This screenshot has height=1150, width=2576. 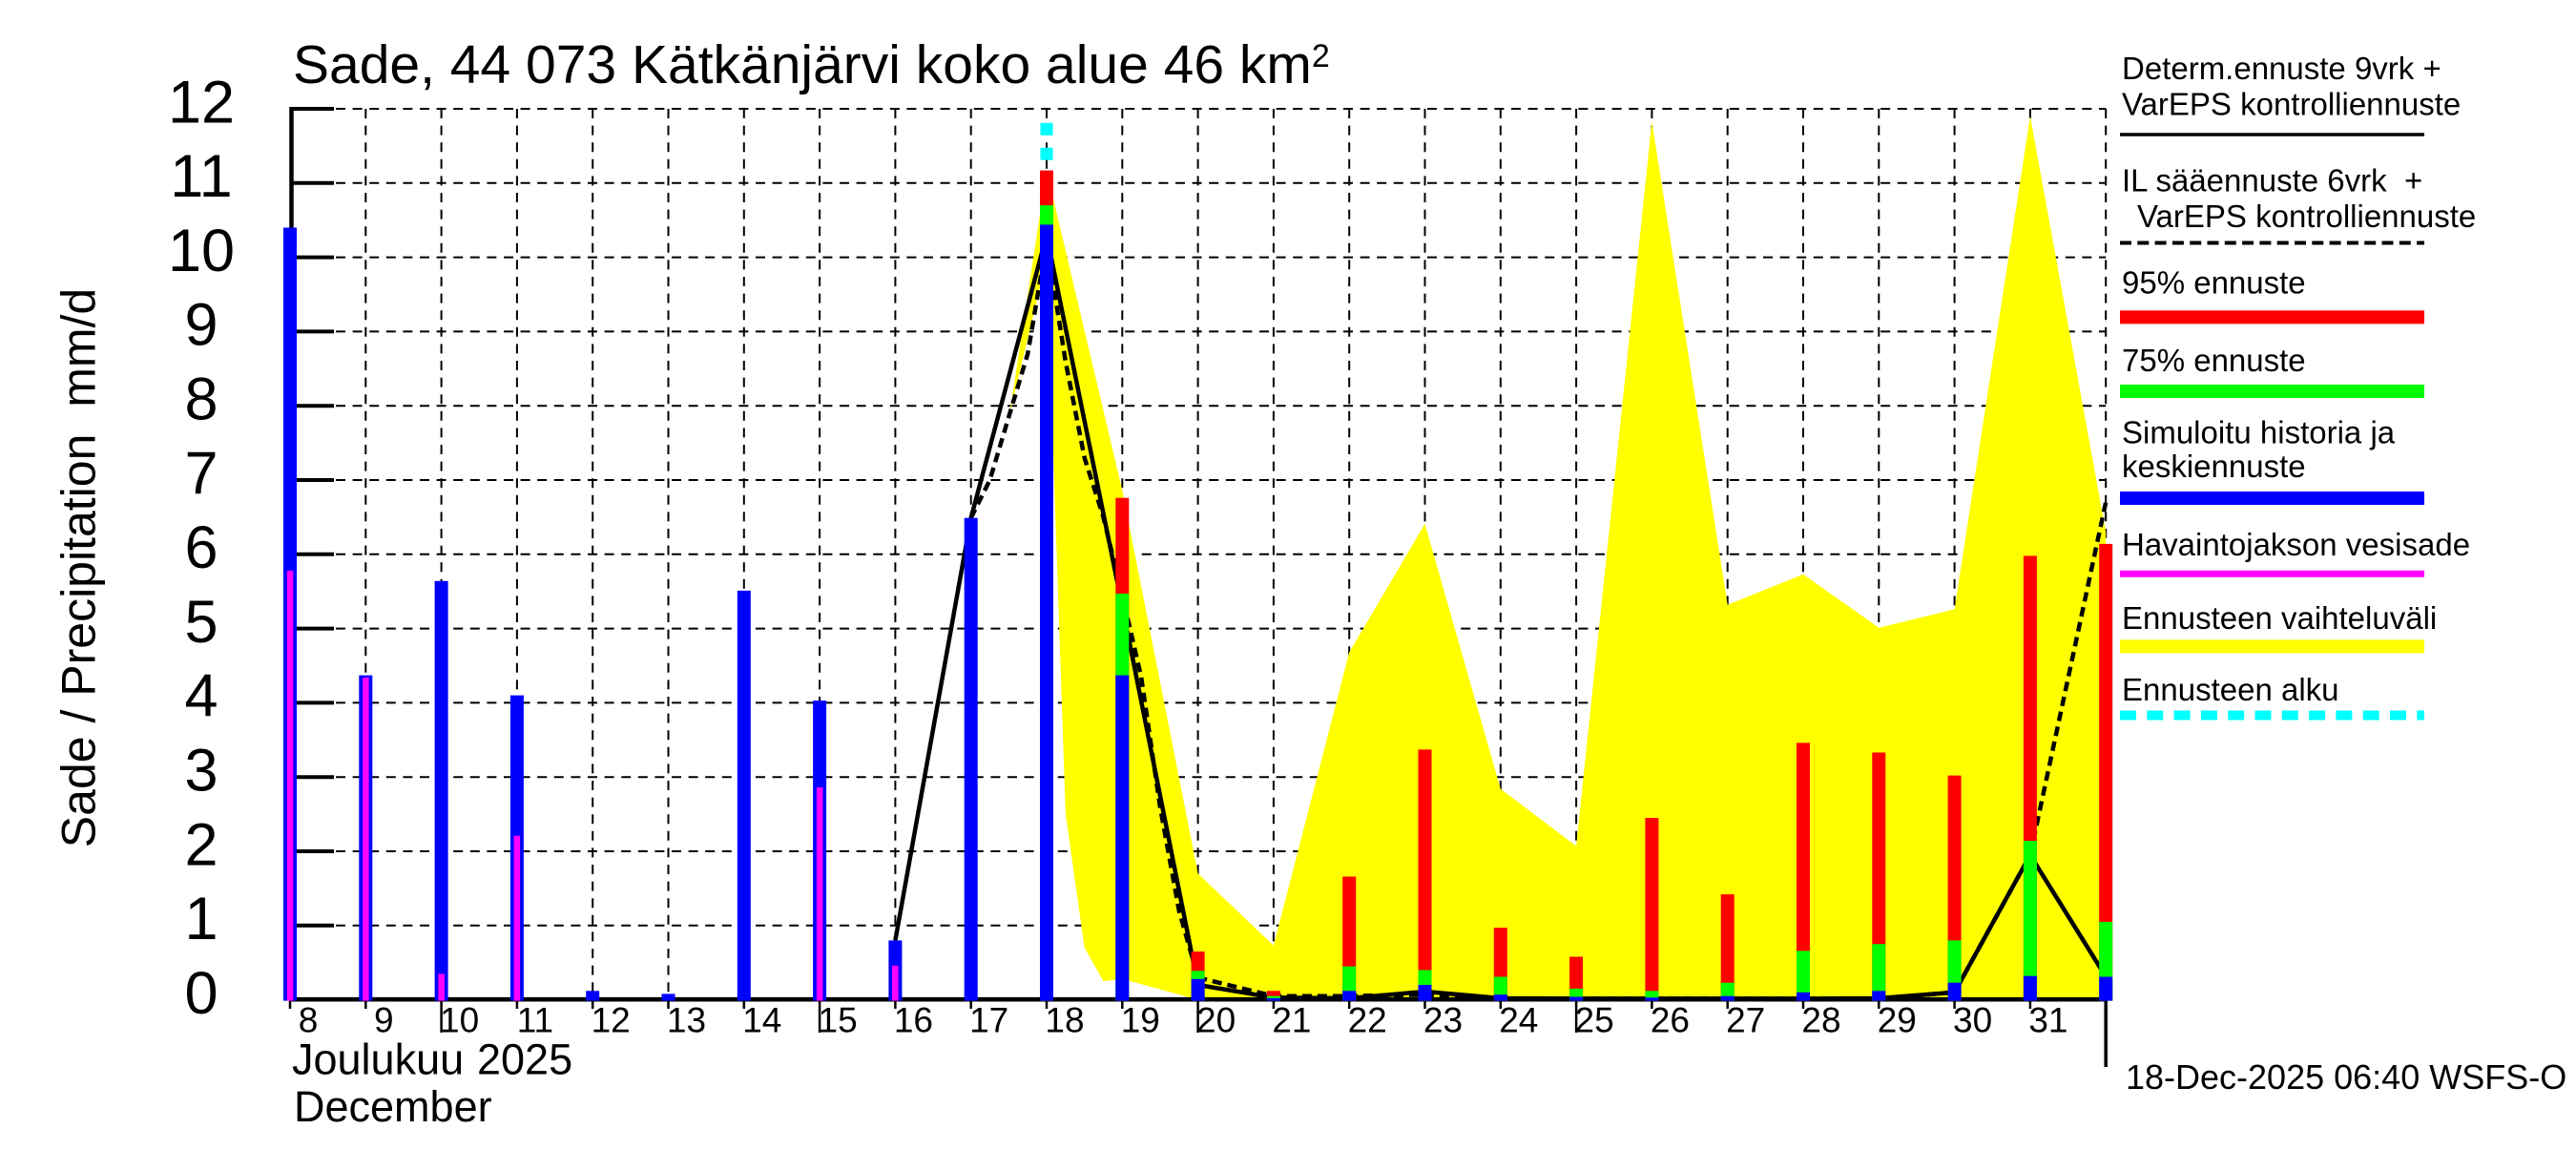 What do you see at coordinates (2214, 466) in the screenshot?
I see `svg-text: keskiennuste` at bounding box center [2214, 466].